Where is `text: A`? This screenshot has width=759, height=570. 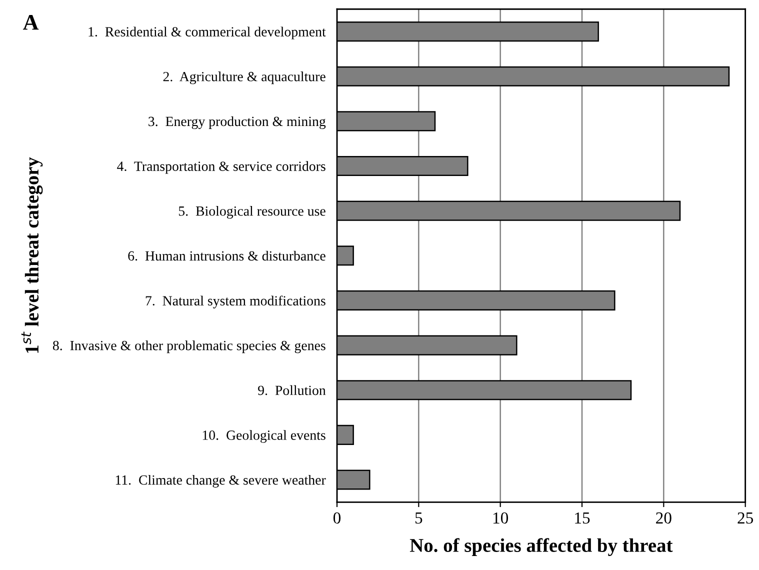 text: A is located at coordinates (30, 22).